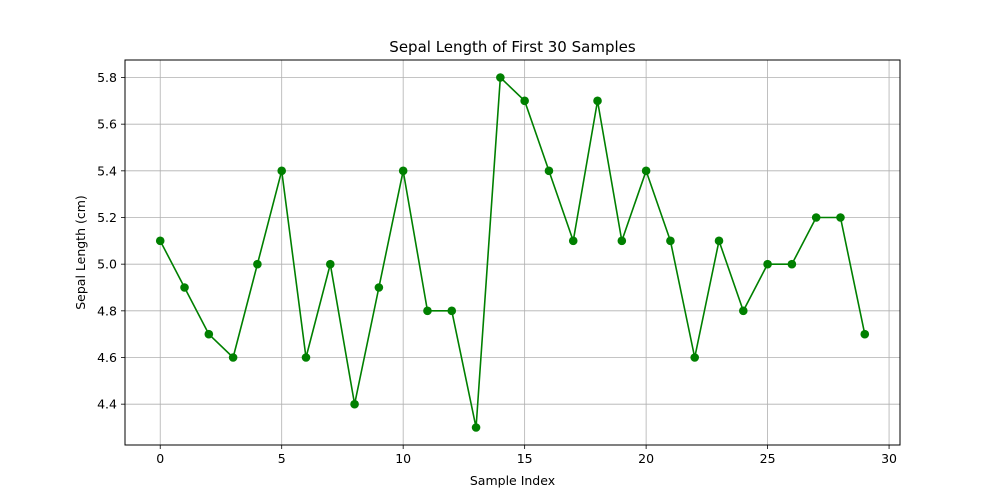 The height and width of the screenshot is (500, 1000). I want to click on x-tick-label: 15, so click(525, 458).